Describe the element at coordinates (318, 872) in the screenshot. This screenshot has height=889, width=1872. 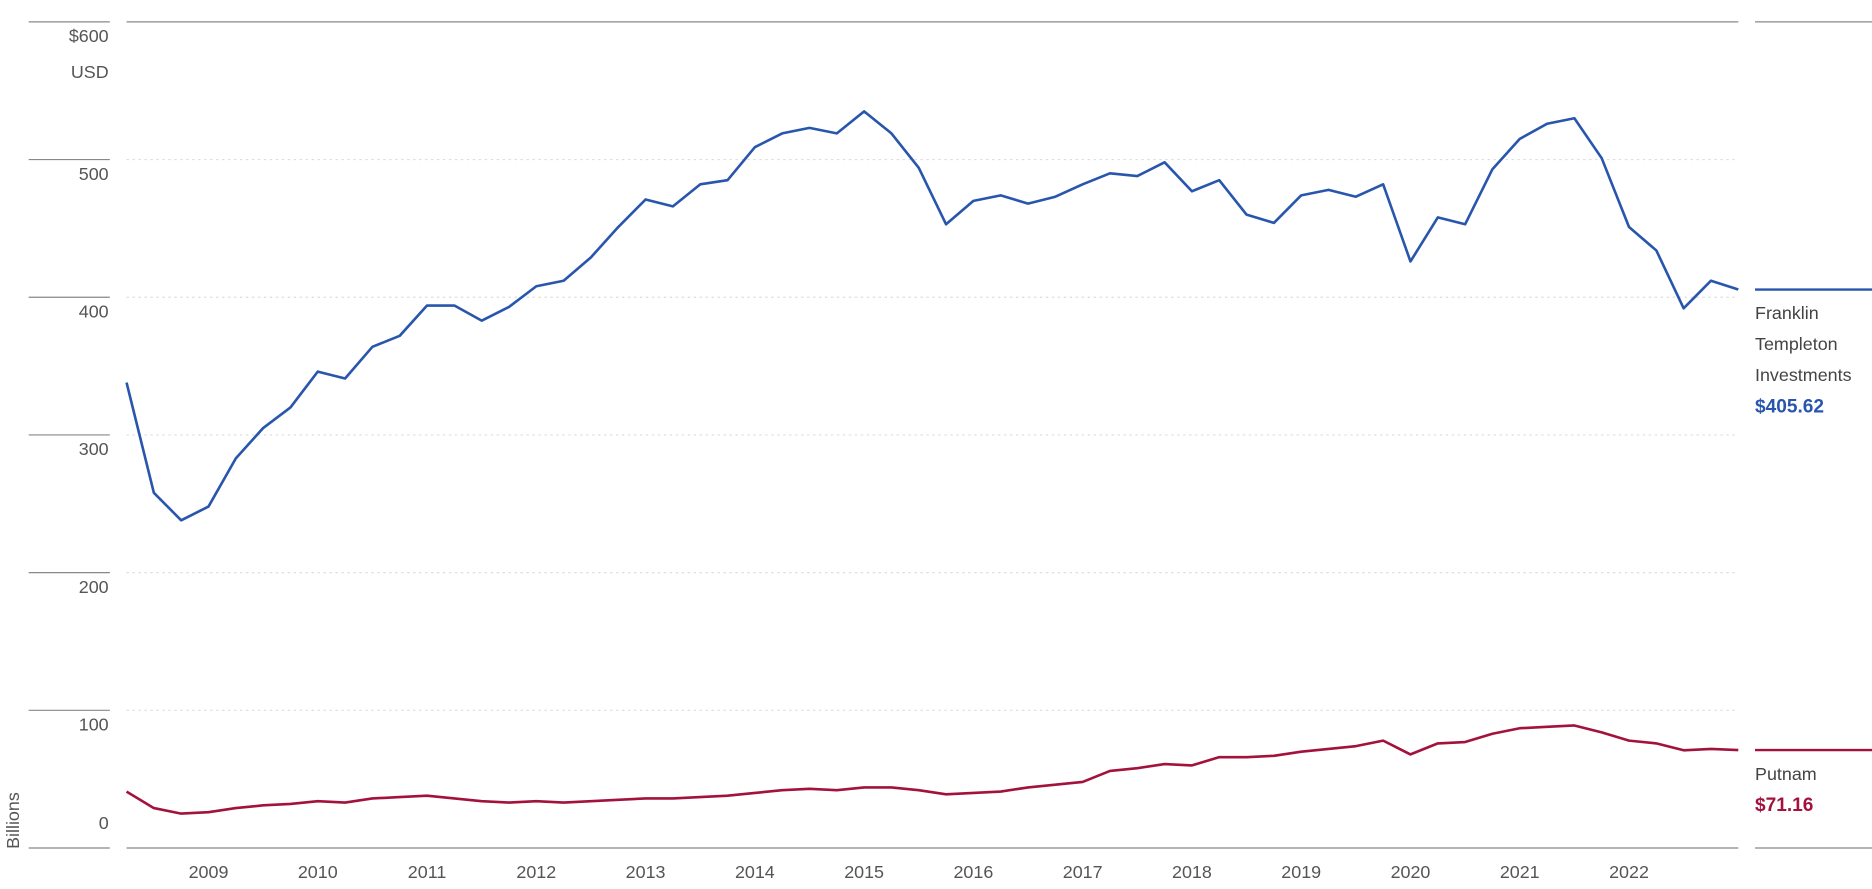
I see `x-tick-label: 2010` at that location.